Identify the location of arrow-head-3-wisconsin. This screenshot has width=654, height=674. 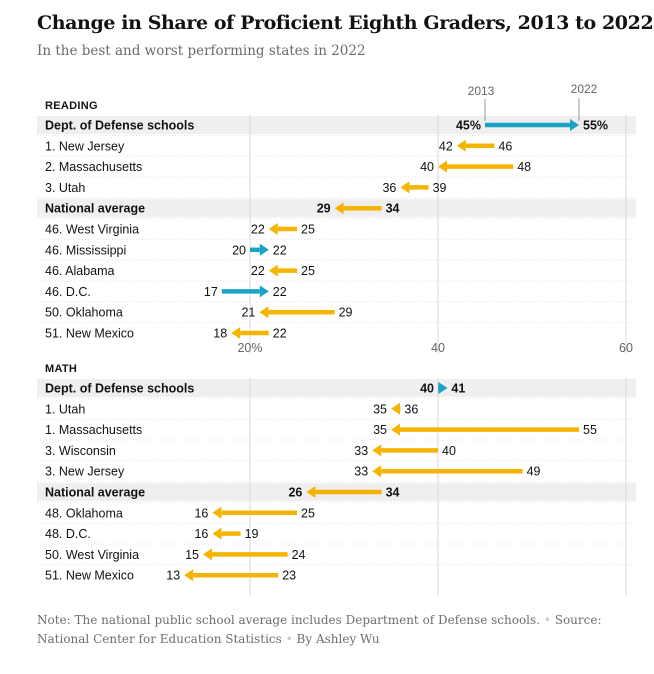
(377, 450).